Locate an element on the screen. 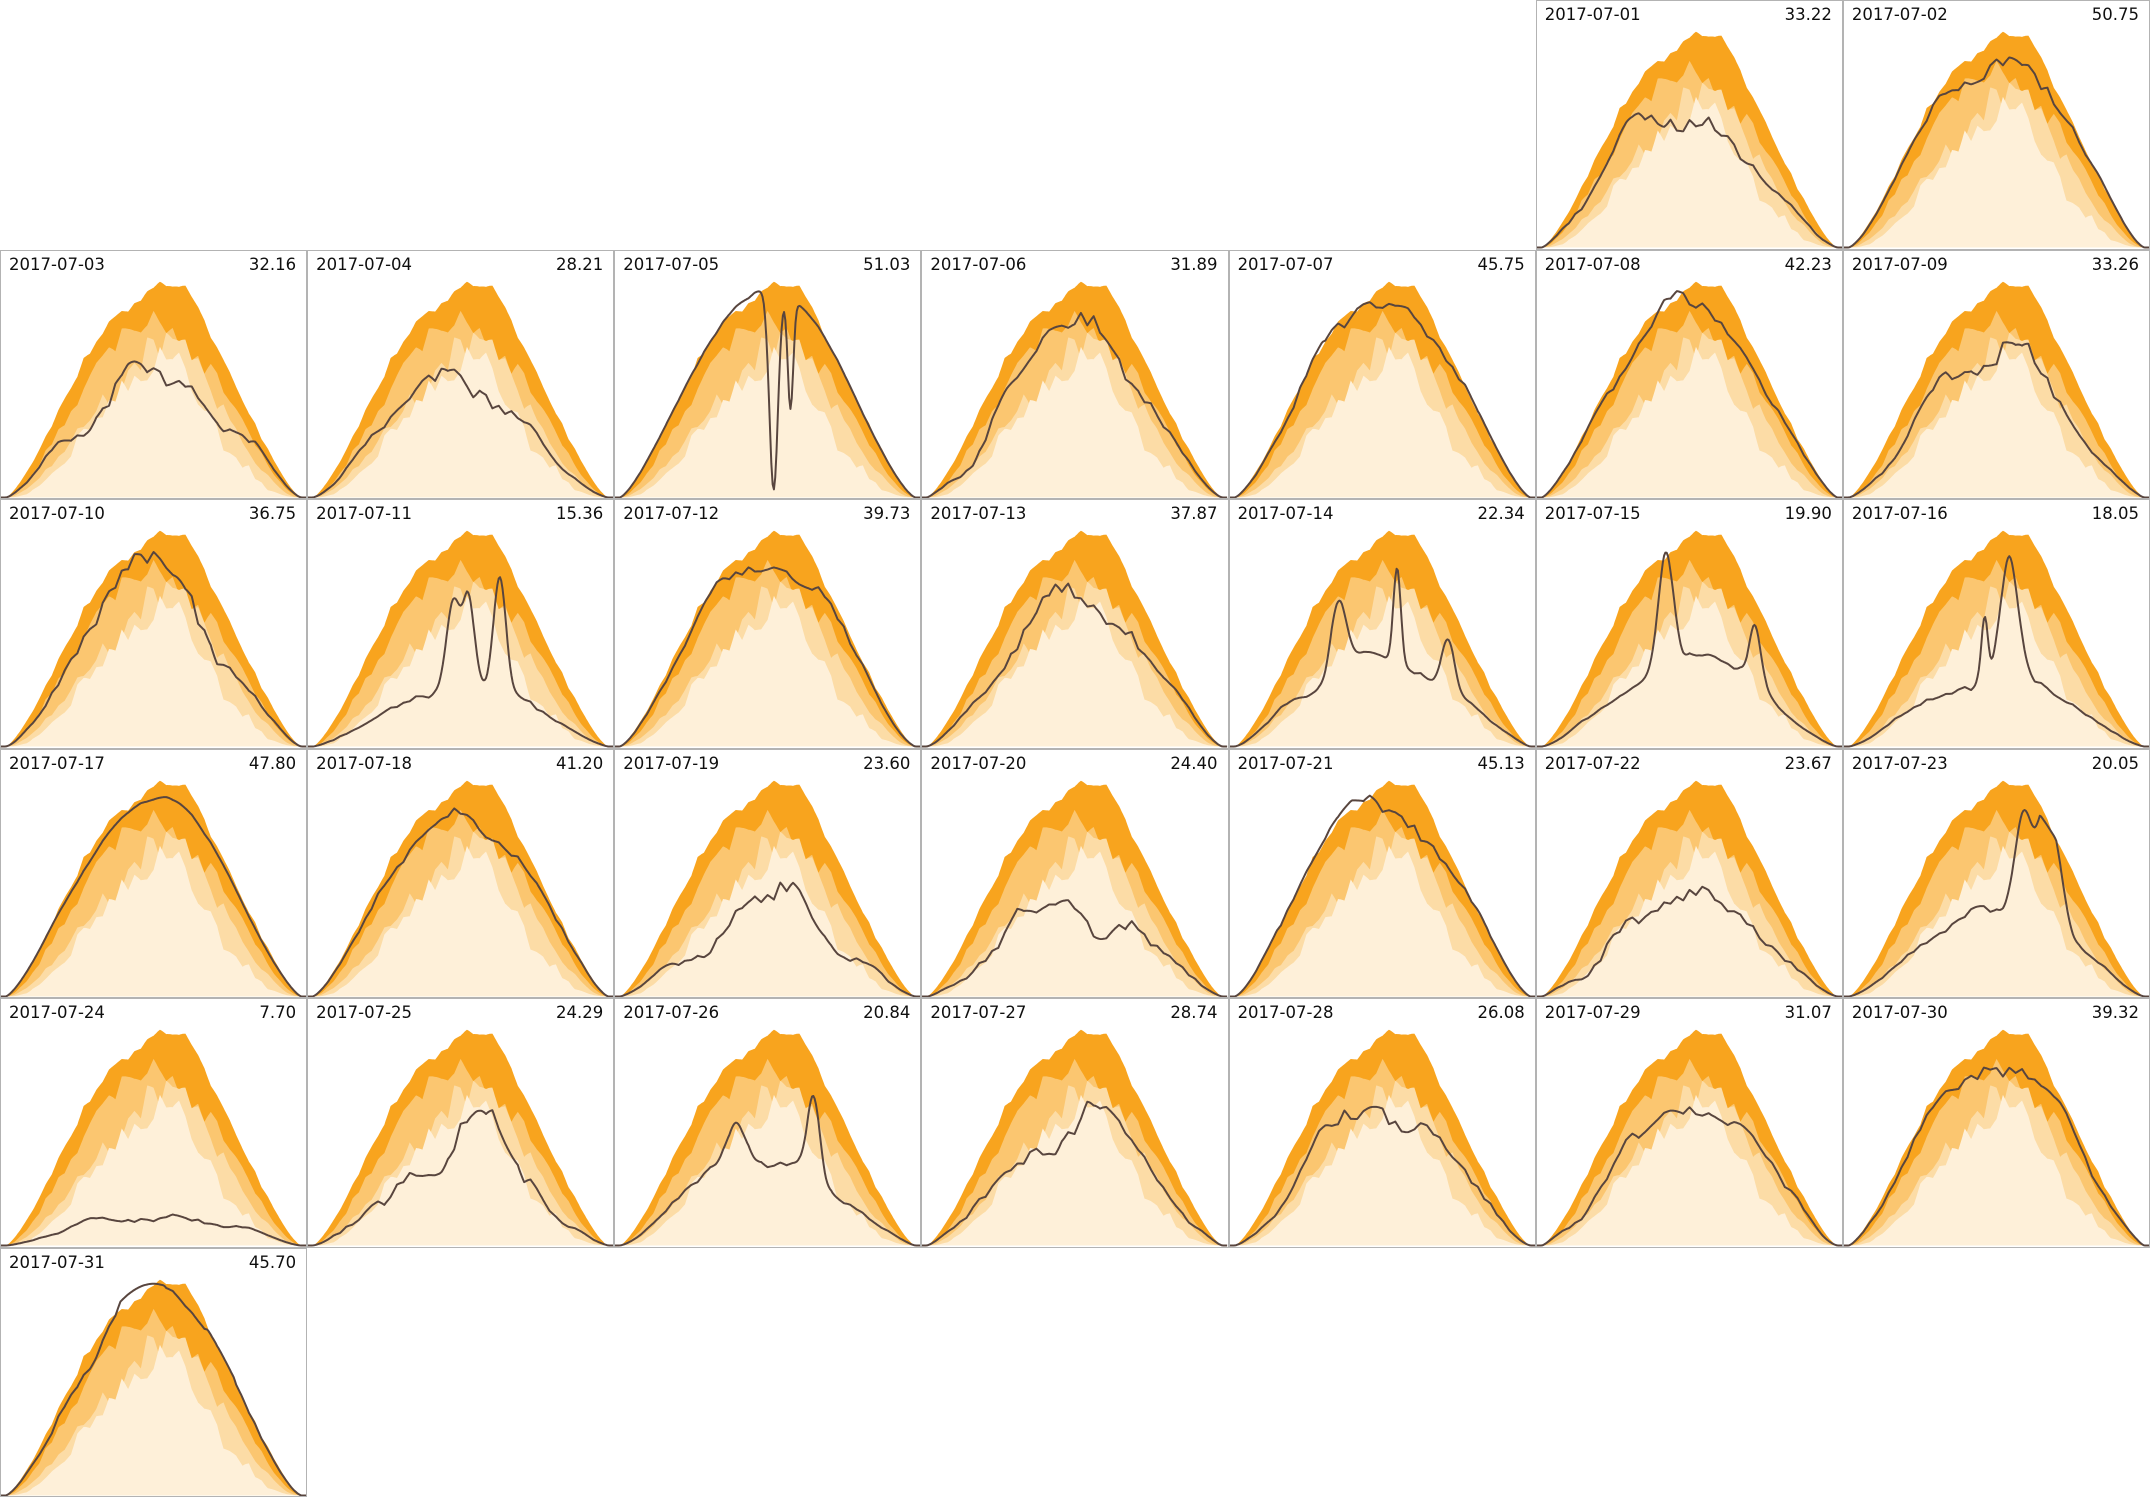 This screenshot has width=2150, height=1497. day-cell: 2017-07-25 24.29 is located at coordinates (461, 1123).